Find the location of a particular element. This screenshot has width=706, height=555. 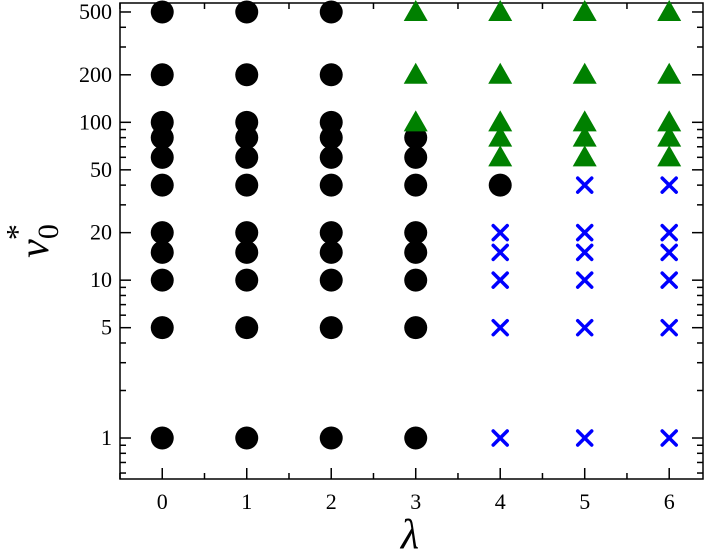

y-tick-label: 5 is located at coordinates (106, 327).